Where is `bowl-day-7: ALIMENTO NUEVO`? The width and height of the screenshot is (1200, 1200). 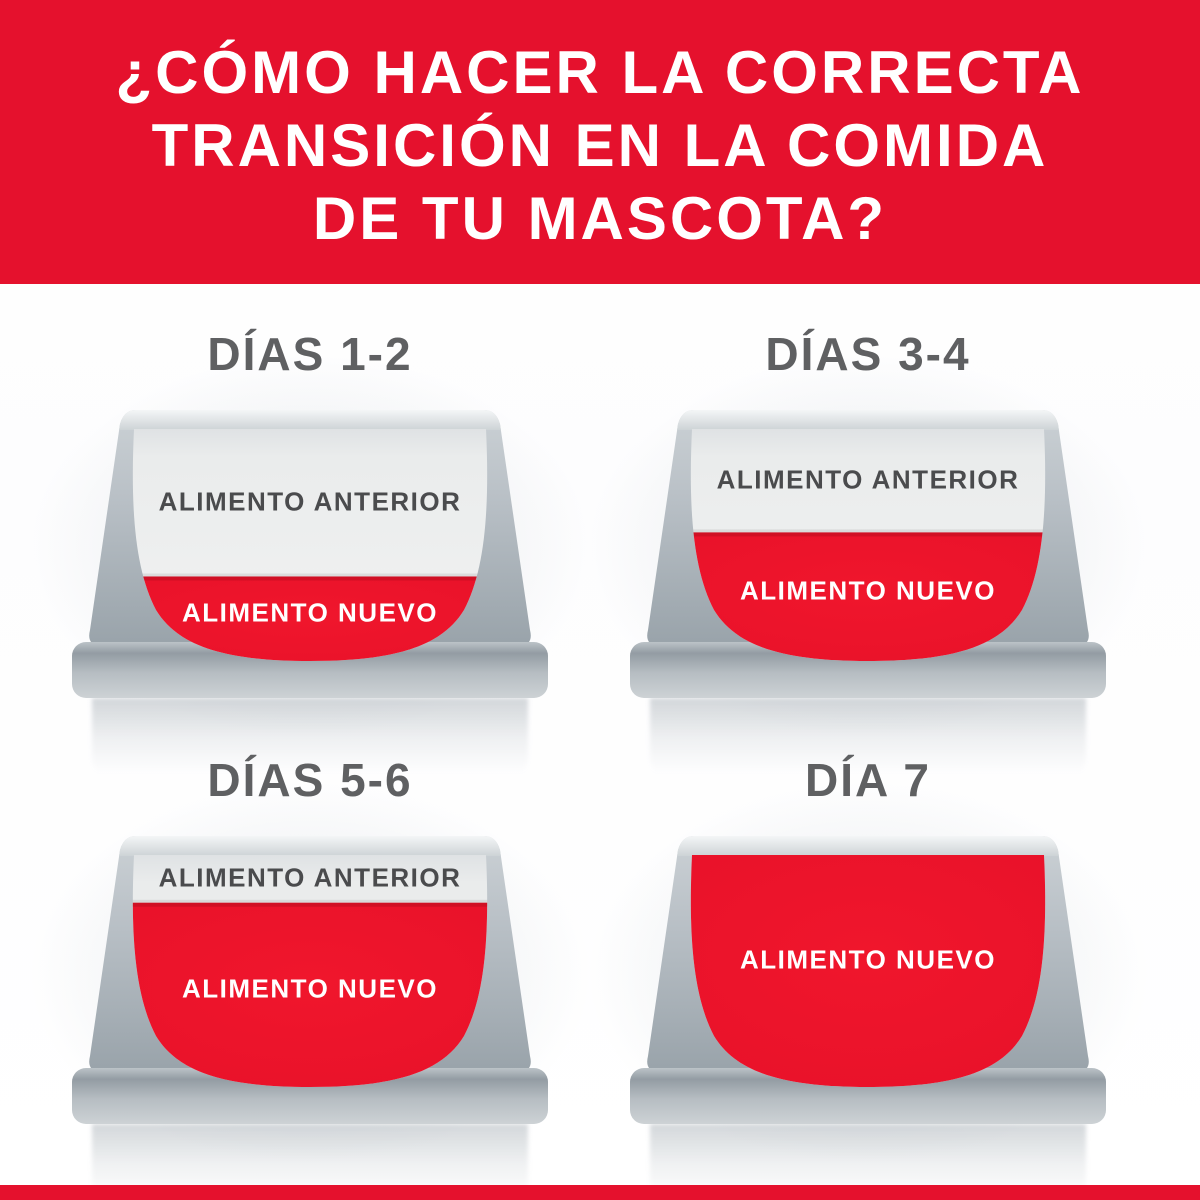 bowl-day-7: ALIMENTO NUEVO is located at coordinates (868, 975).